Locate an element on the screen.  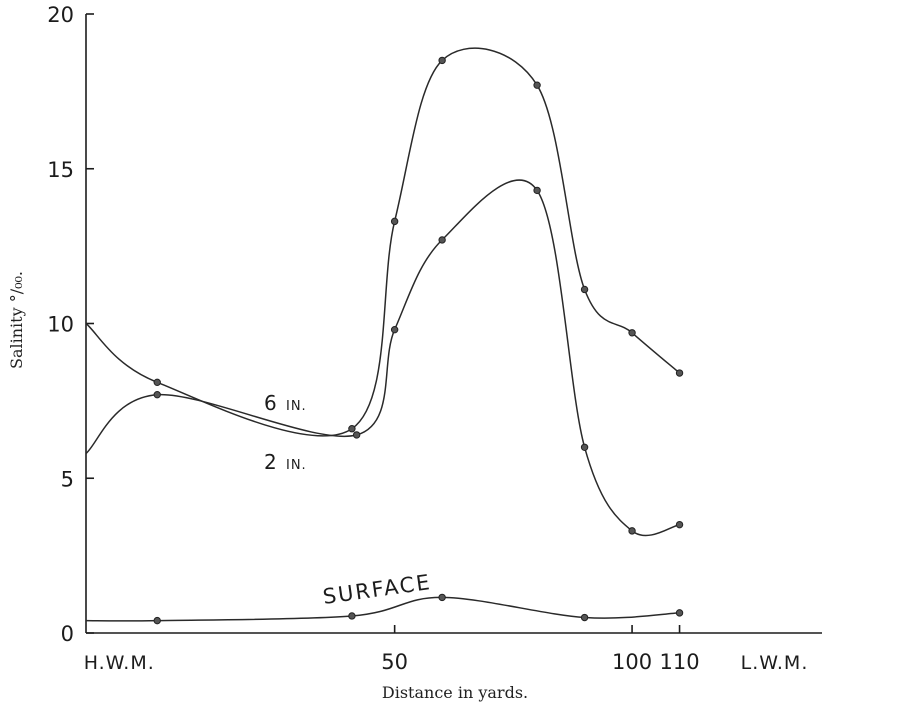
y-tick-label: 15 is located at coordinates (60, 170).